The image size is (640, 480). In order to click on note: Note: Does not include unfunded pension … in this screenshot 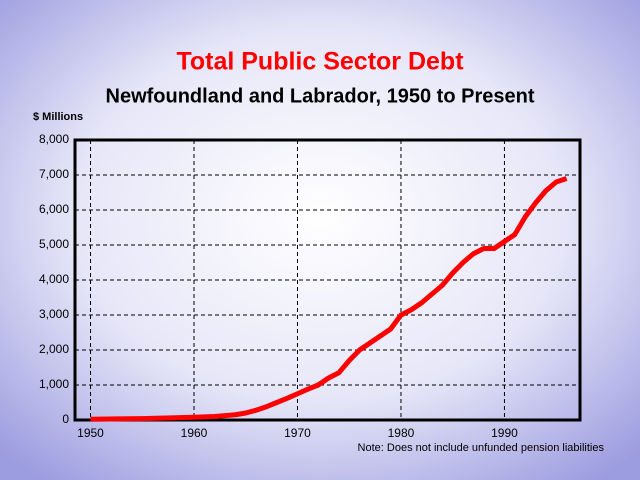, I will do `click(481, 448)`.